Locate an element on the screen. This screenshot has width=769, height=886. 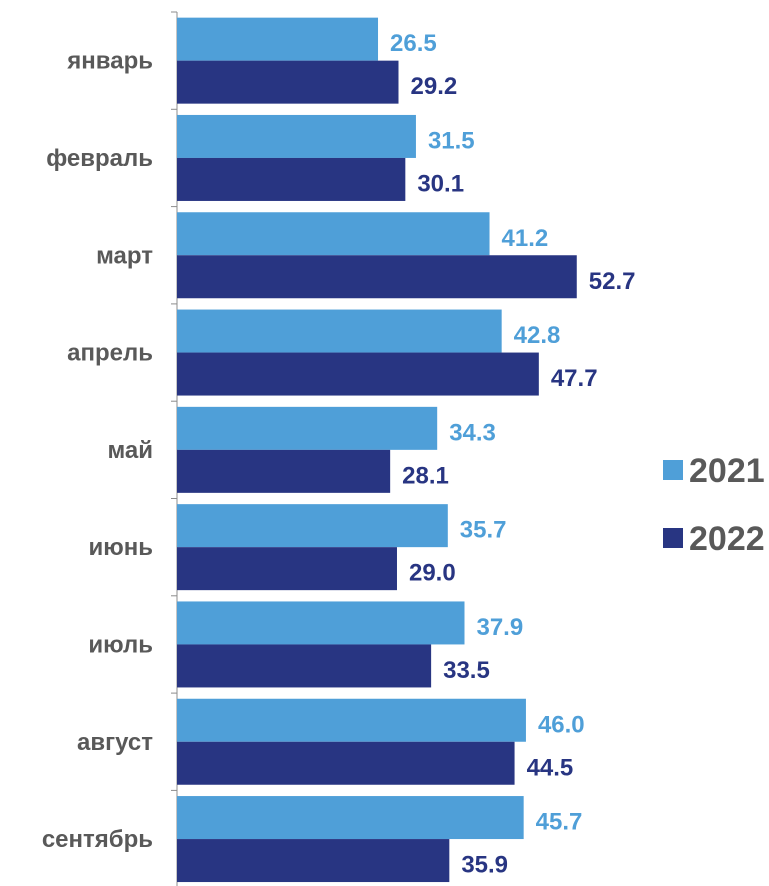
value-label-2022: 29.0 is located at coordinates (432, 573).